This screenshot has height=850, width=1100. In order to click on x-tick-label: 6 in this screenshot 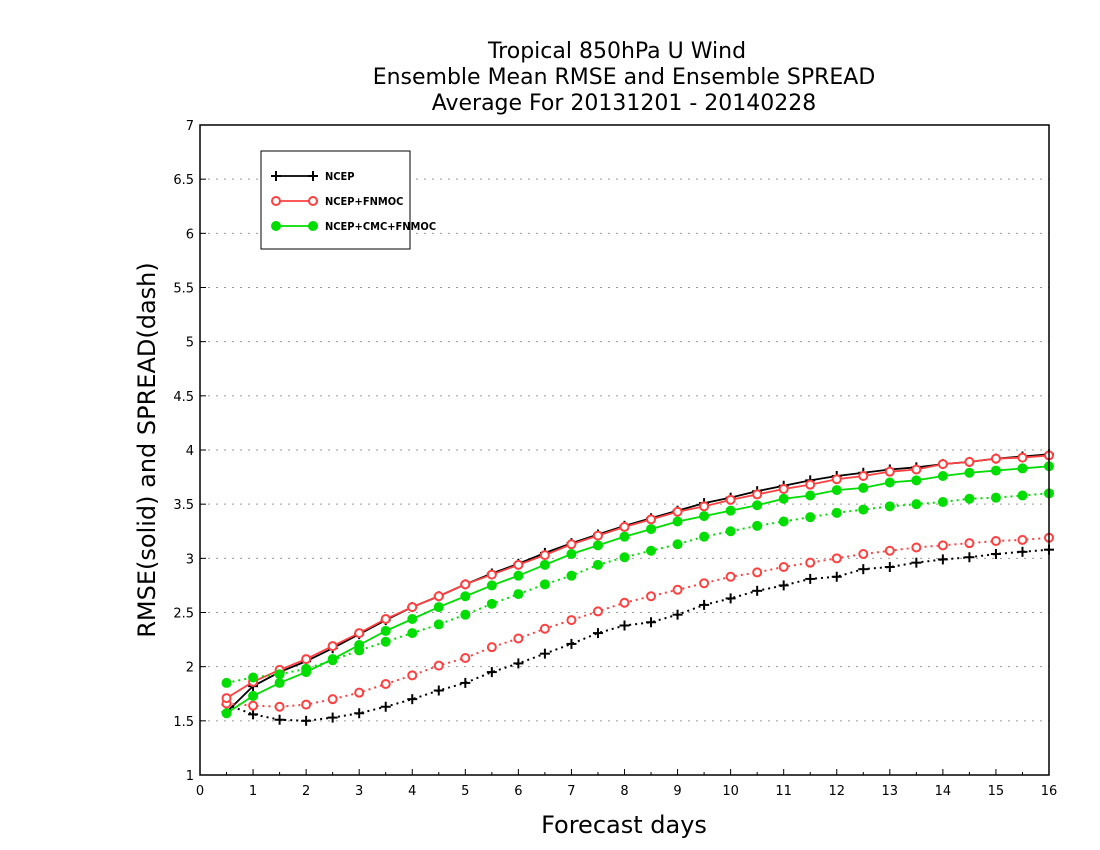, I will do `click(518, 791)`.